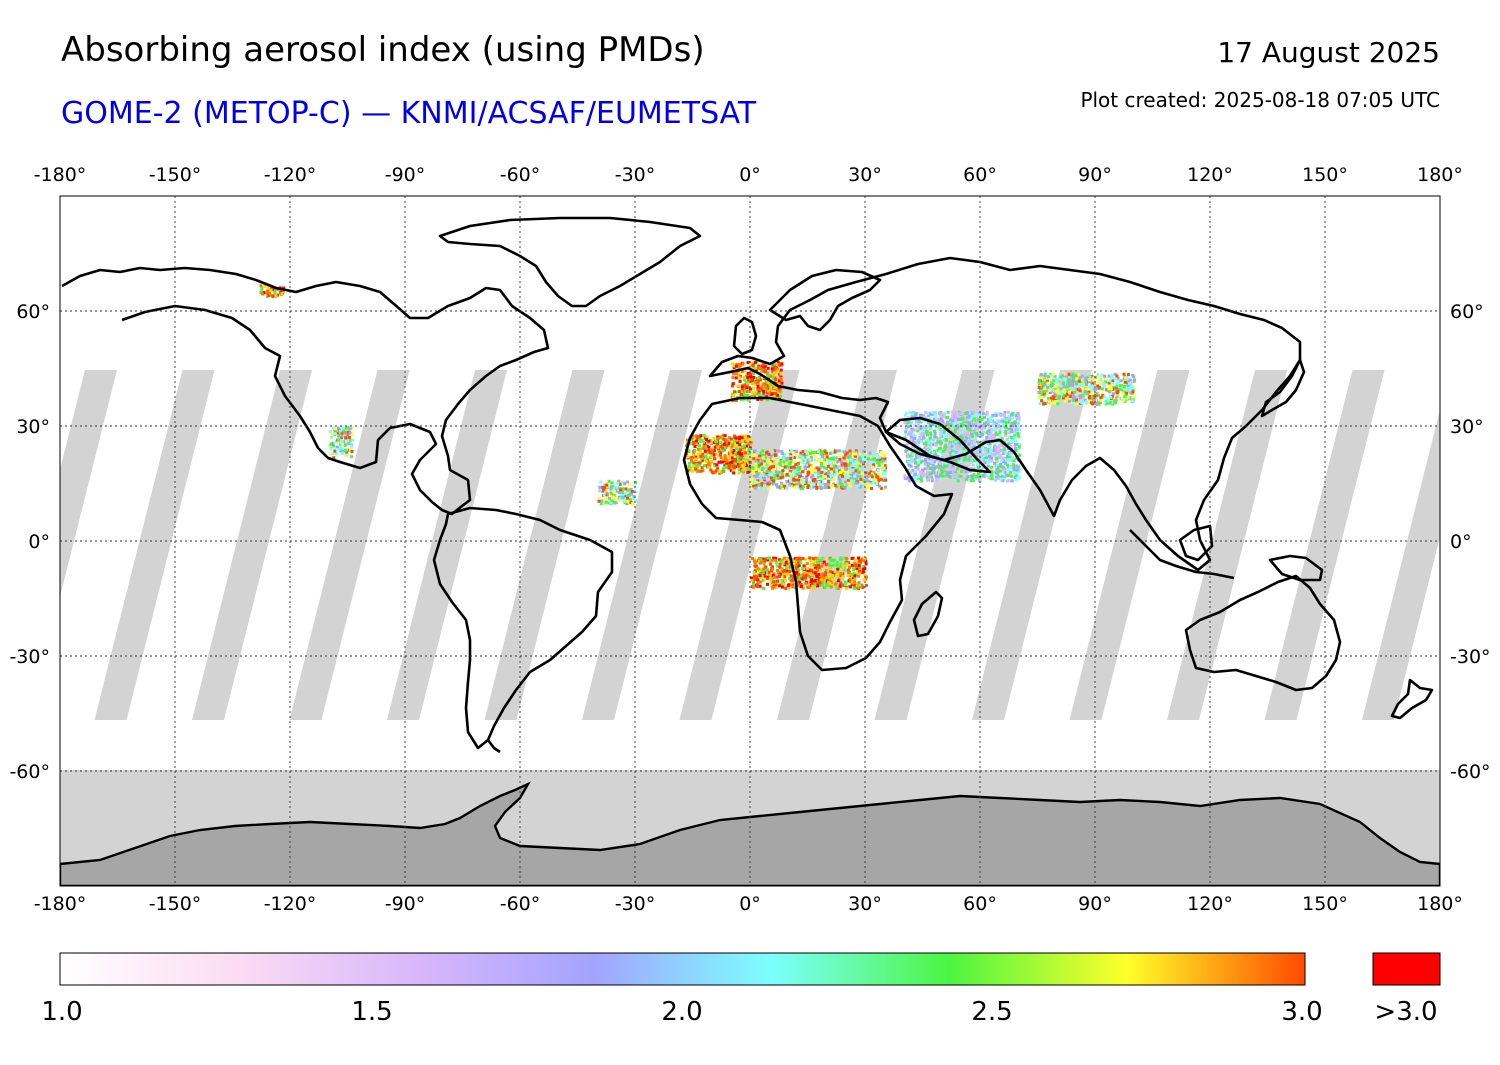  What do you see at coordinates (33, 312) in the screenshot?
I see `lat-label-left: 60°` at bounding box center [33, 312].